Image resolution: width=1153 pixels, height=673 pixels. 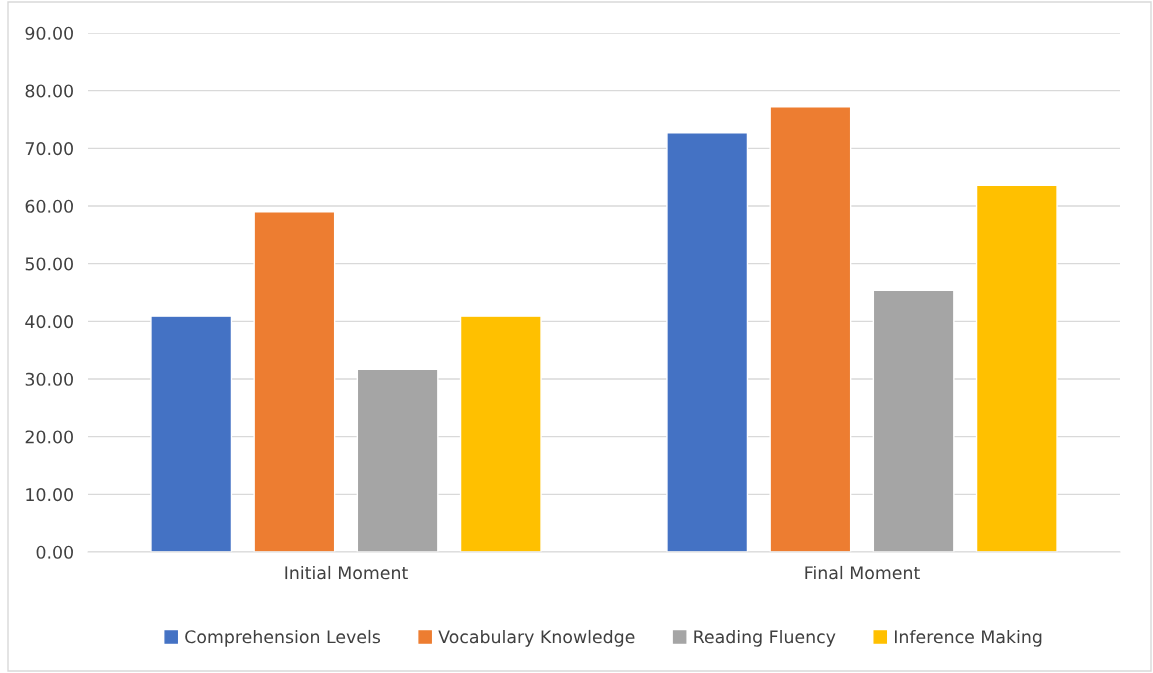 What do you see at coordinates (283, 638) in the screenshot?
I see `legend-label: Comprehension Levels` at bounding box center [283, 638].